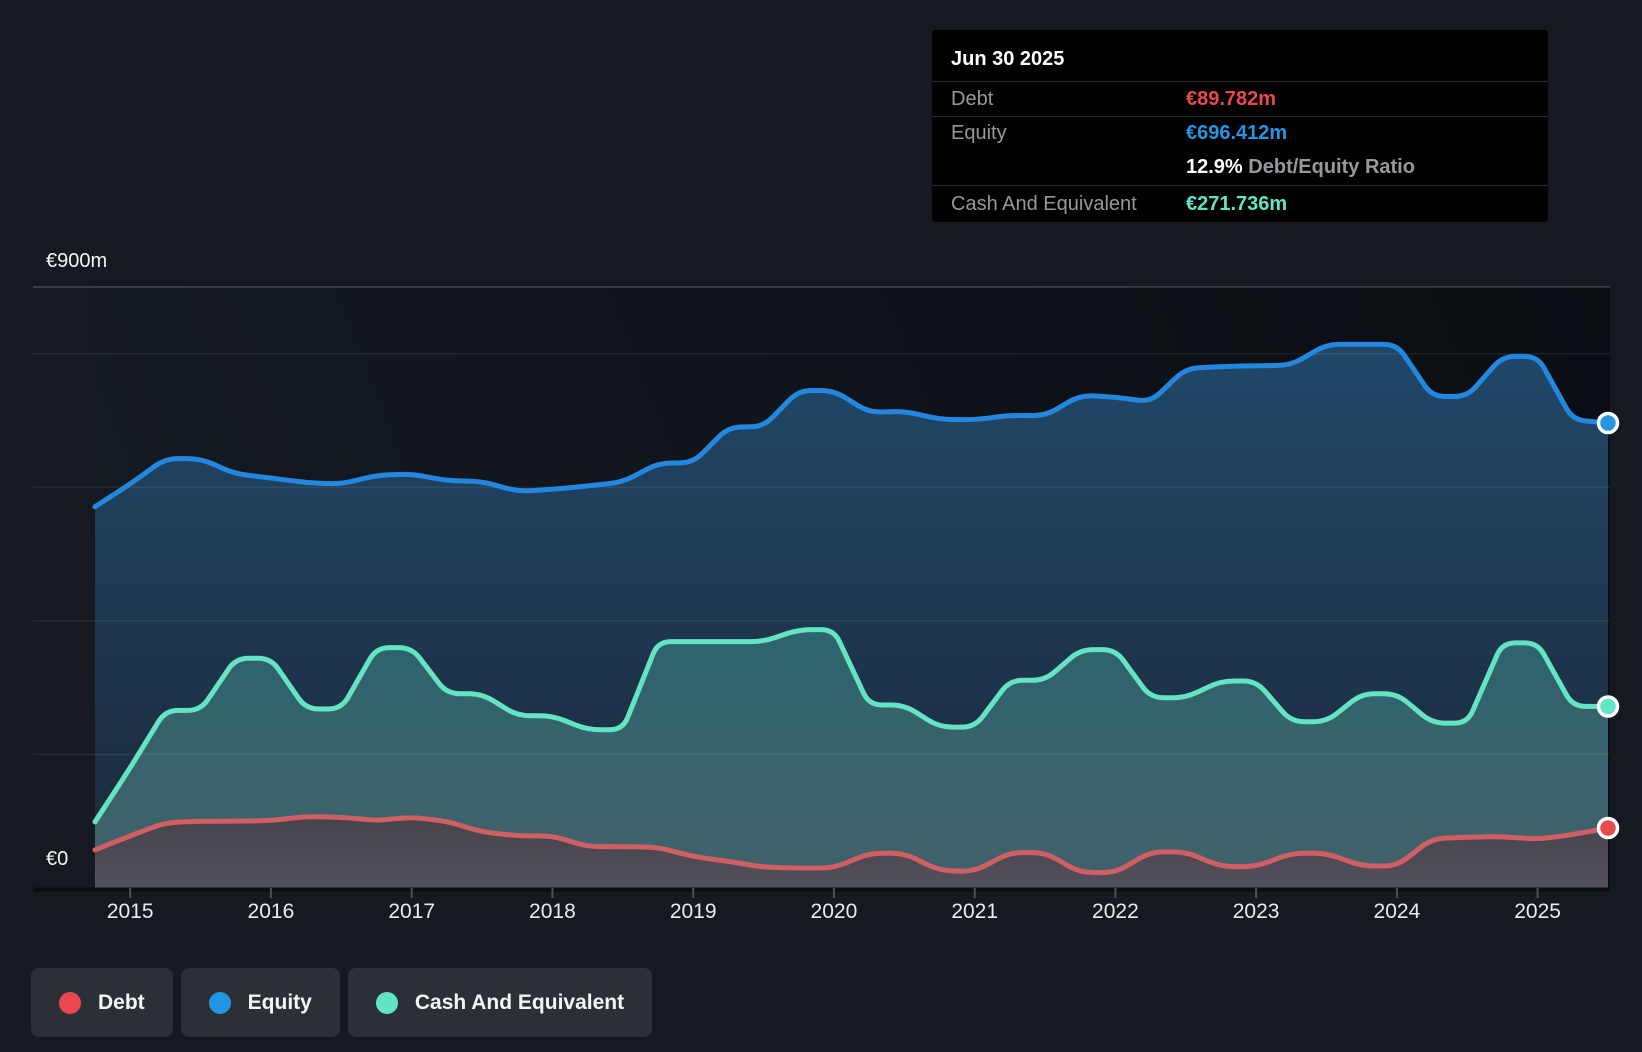  What do you see at coordinates (386, 1002) in the screenshot?
I see `cash-series-dot-icon` at bounding box center [386, 1002].